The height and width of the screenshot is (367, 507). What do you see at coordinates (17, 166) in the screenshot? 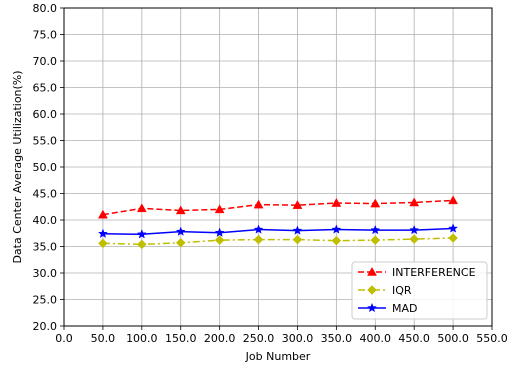
I see `y-axis-label: Data Center Average Utilization(%)` at bounding box center [17, 166].